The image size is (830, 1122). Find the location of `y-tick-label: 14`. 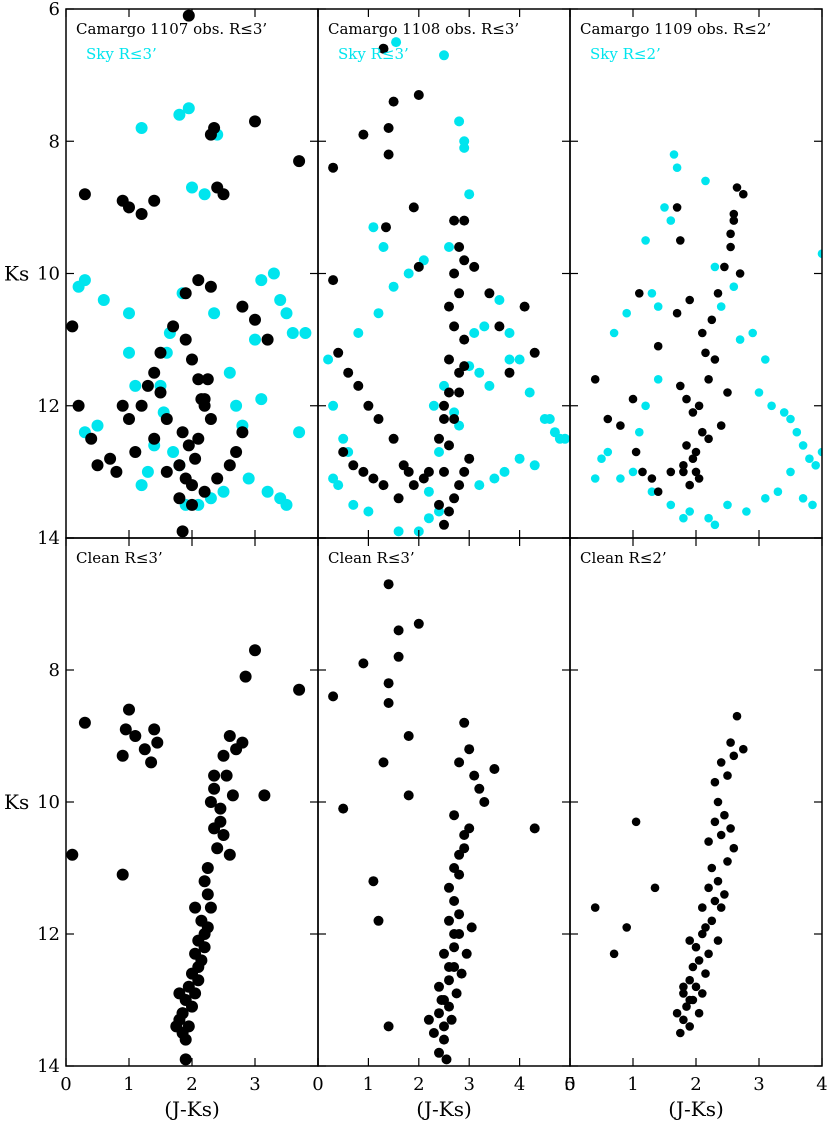

y-tick-label: 14 is located at coordinates (48, 1066).